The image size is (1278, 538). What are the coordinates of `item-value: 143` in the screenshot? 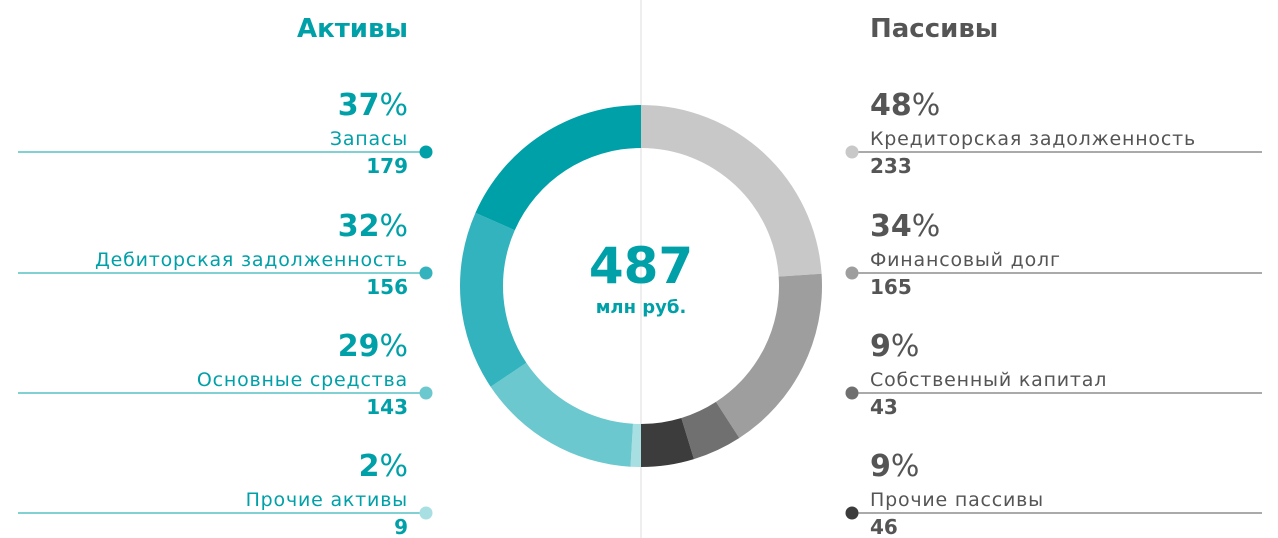 It's located at (387, 407).